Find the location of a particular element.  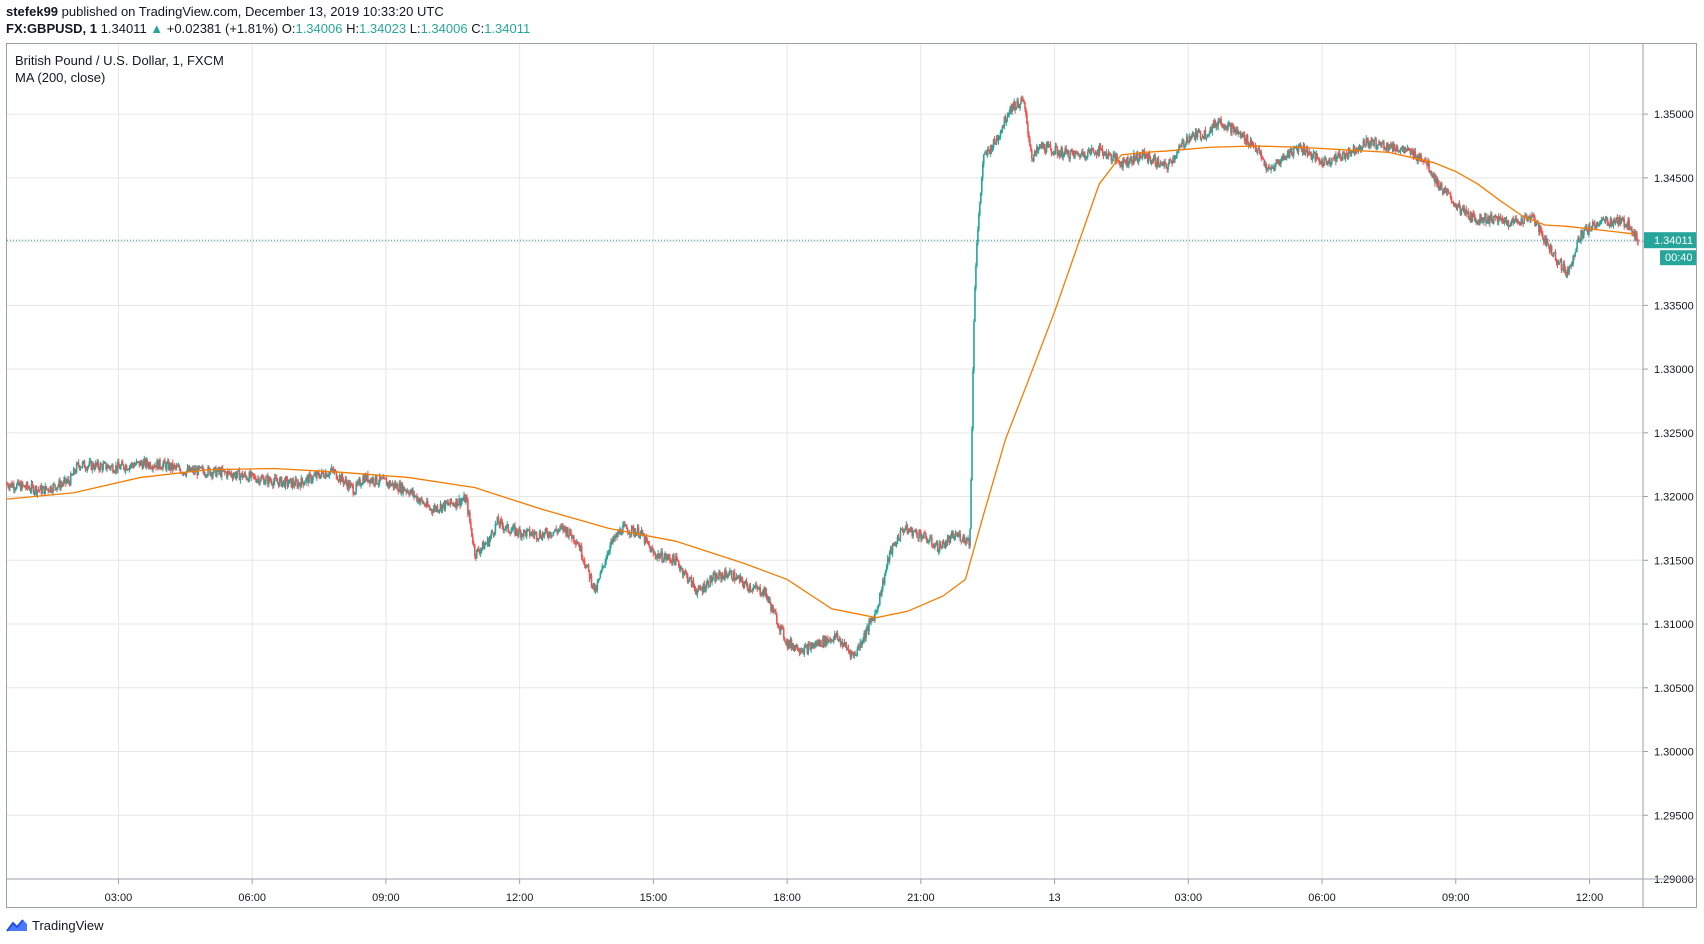

author-name: stefek99 is located at coordinates (32, 11).